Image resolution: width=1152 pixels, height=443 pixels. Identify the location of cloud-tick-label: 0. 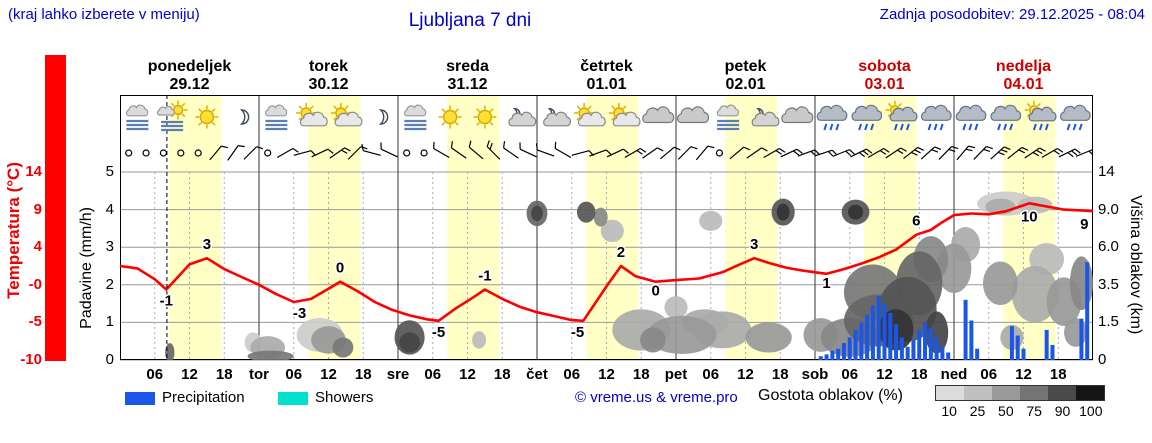
(1102, 359).